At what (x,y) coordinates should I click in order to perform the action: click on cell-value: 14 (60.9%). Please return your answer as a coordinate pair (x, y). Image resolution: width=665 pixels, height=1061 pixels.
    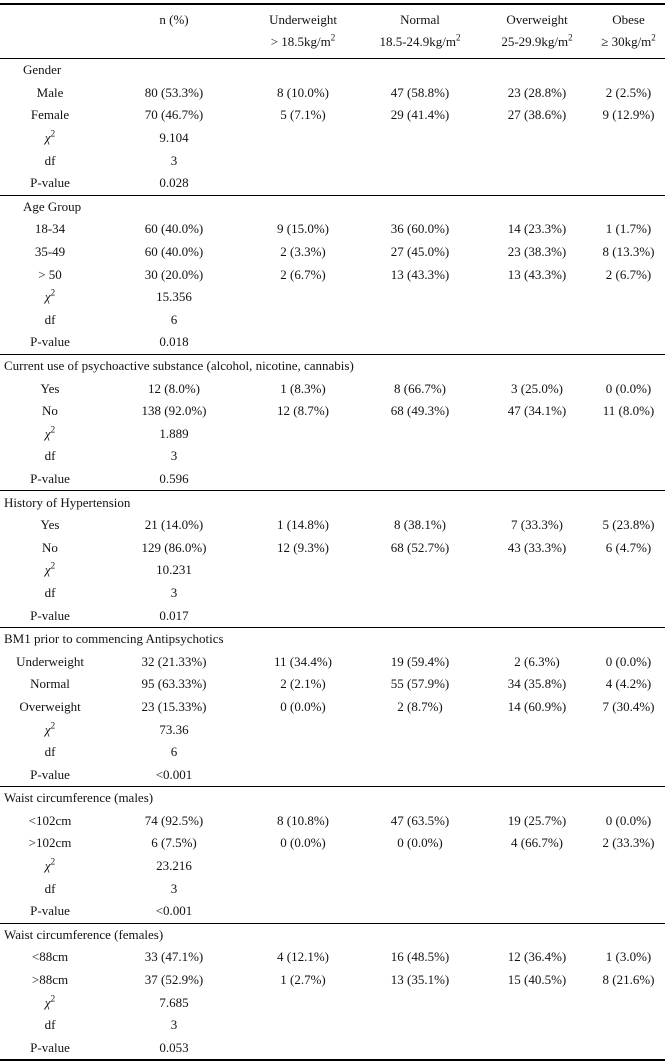
    Looking at the image, I should click on (537, 706).